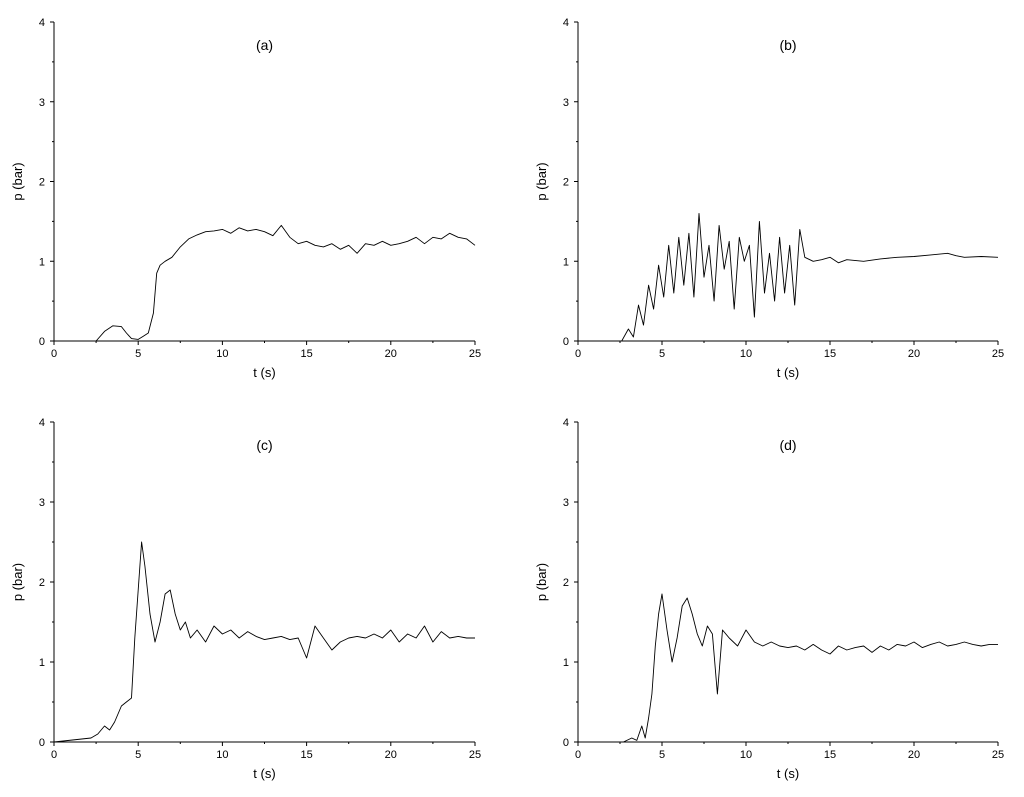 Image resolution: width=1024 pixels, height=797 pixels. What do you see at coordinates (787, 445) in the screenshot?
I see `panel-label: (d)` at bounding box center [787, 445].